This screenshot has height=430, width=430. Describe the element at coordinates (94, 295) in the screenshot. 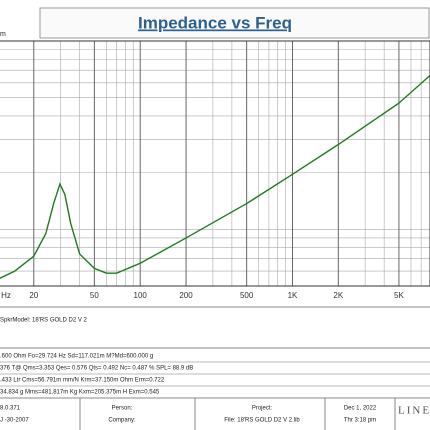

I see `x-tick-label: 50` at that location.